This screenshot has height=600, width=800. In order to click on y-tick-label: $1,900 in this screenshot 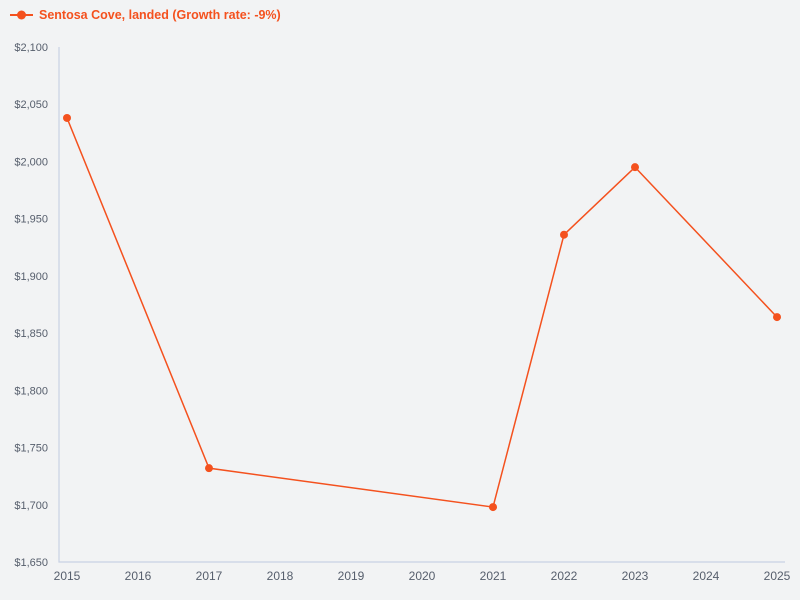, I will do `click(31, 277)`.